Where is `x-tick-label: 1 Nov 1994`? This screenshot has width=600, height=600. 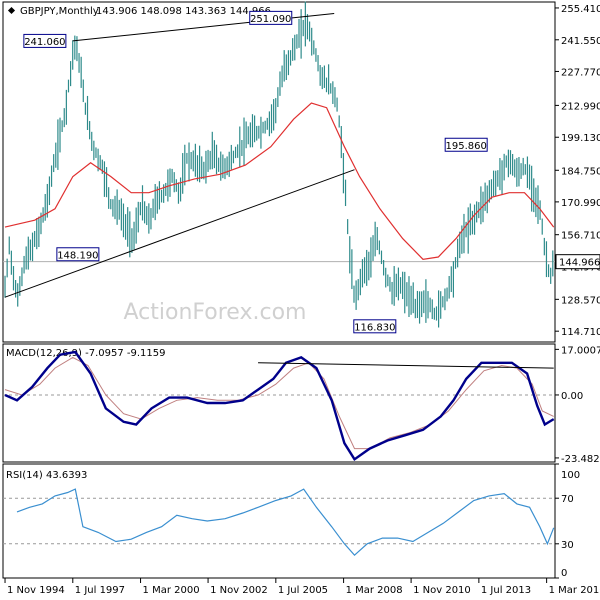
x-tick-label: 1 Nov 1994 is located at coordinates (36, 590).